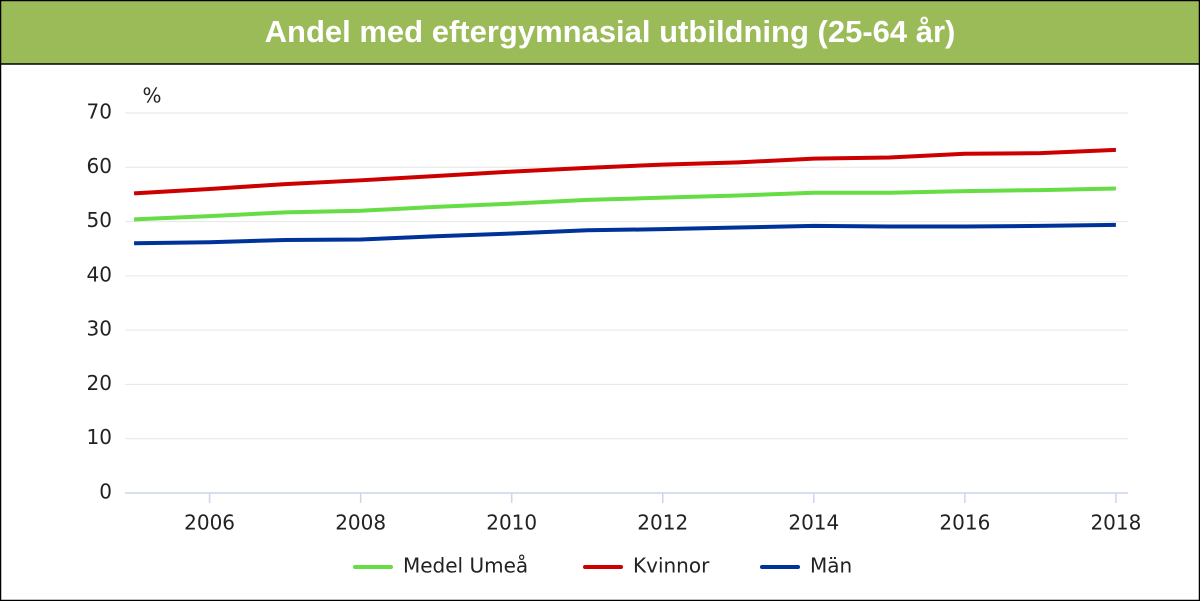 This screenshot has height=601, width=1200. I want to click on x-tick-label: 2014, so click(813, 523).